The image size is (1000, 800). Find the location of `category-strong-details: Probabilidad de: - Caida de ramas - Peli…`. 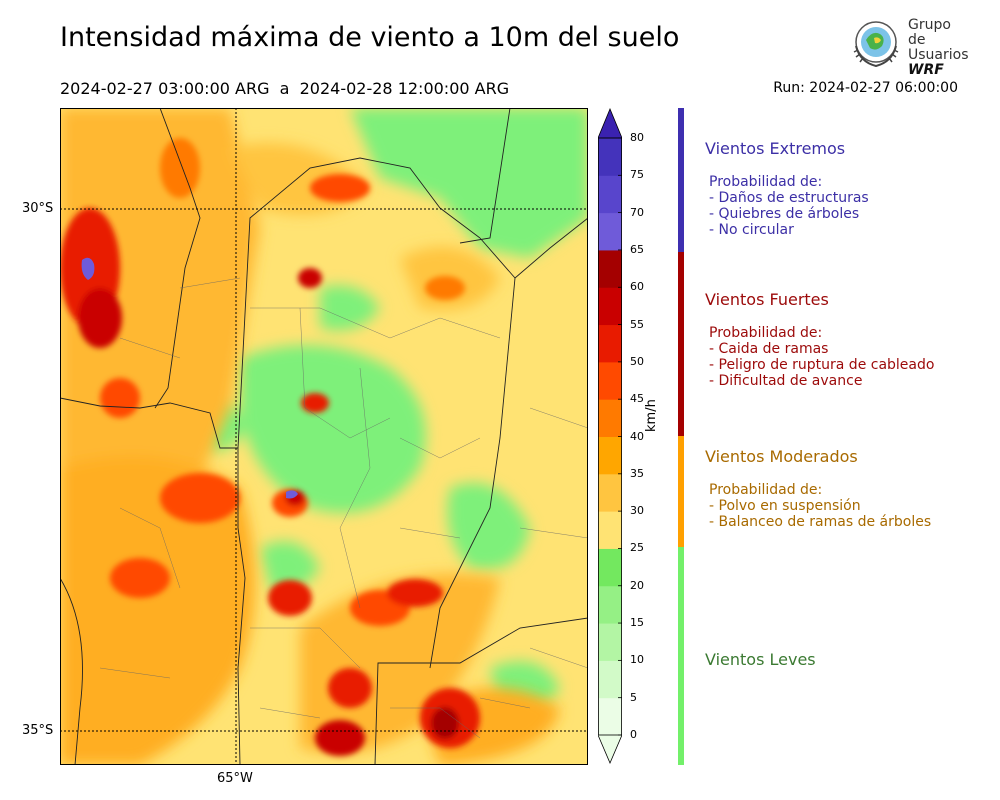

category-strong-details: Probabilidad de: - Caida de ramas - Peli… is located at coordinates (819, 357).